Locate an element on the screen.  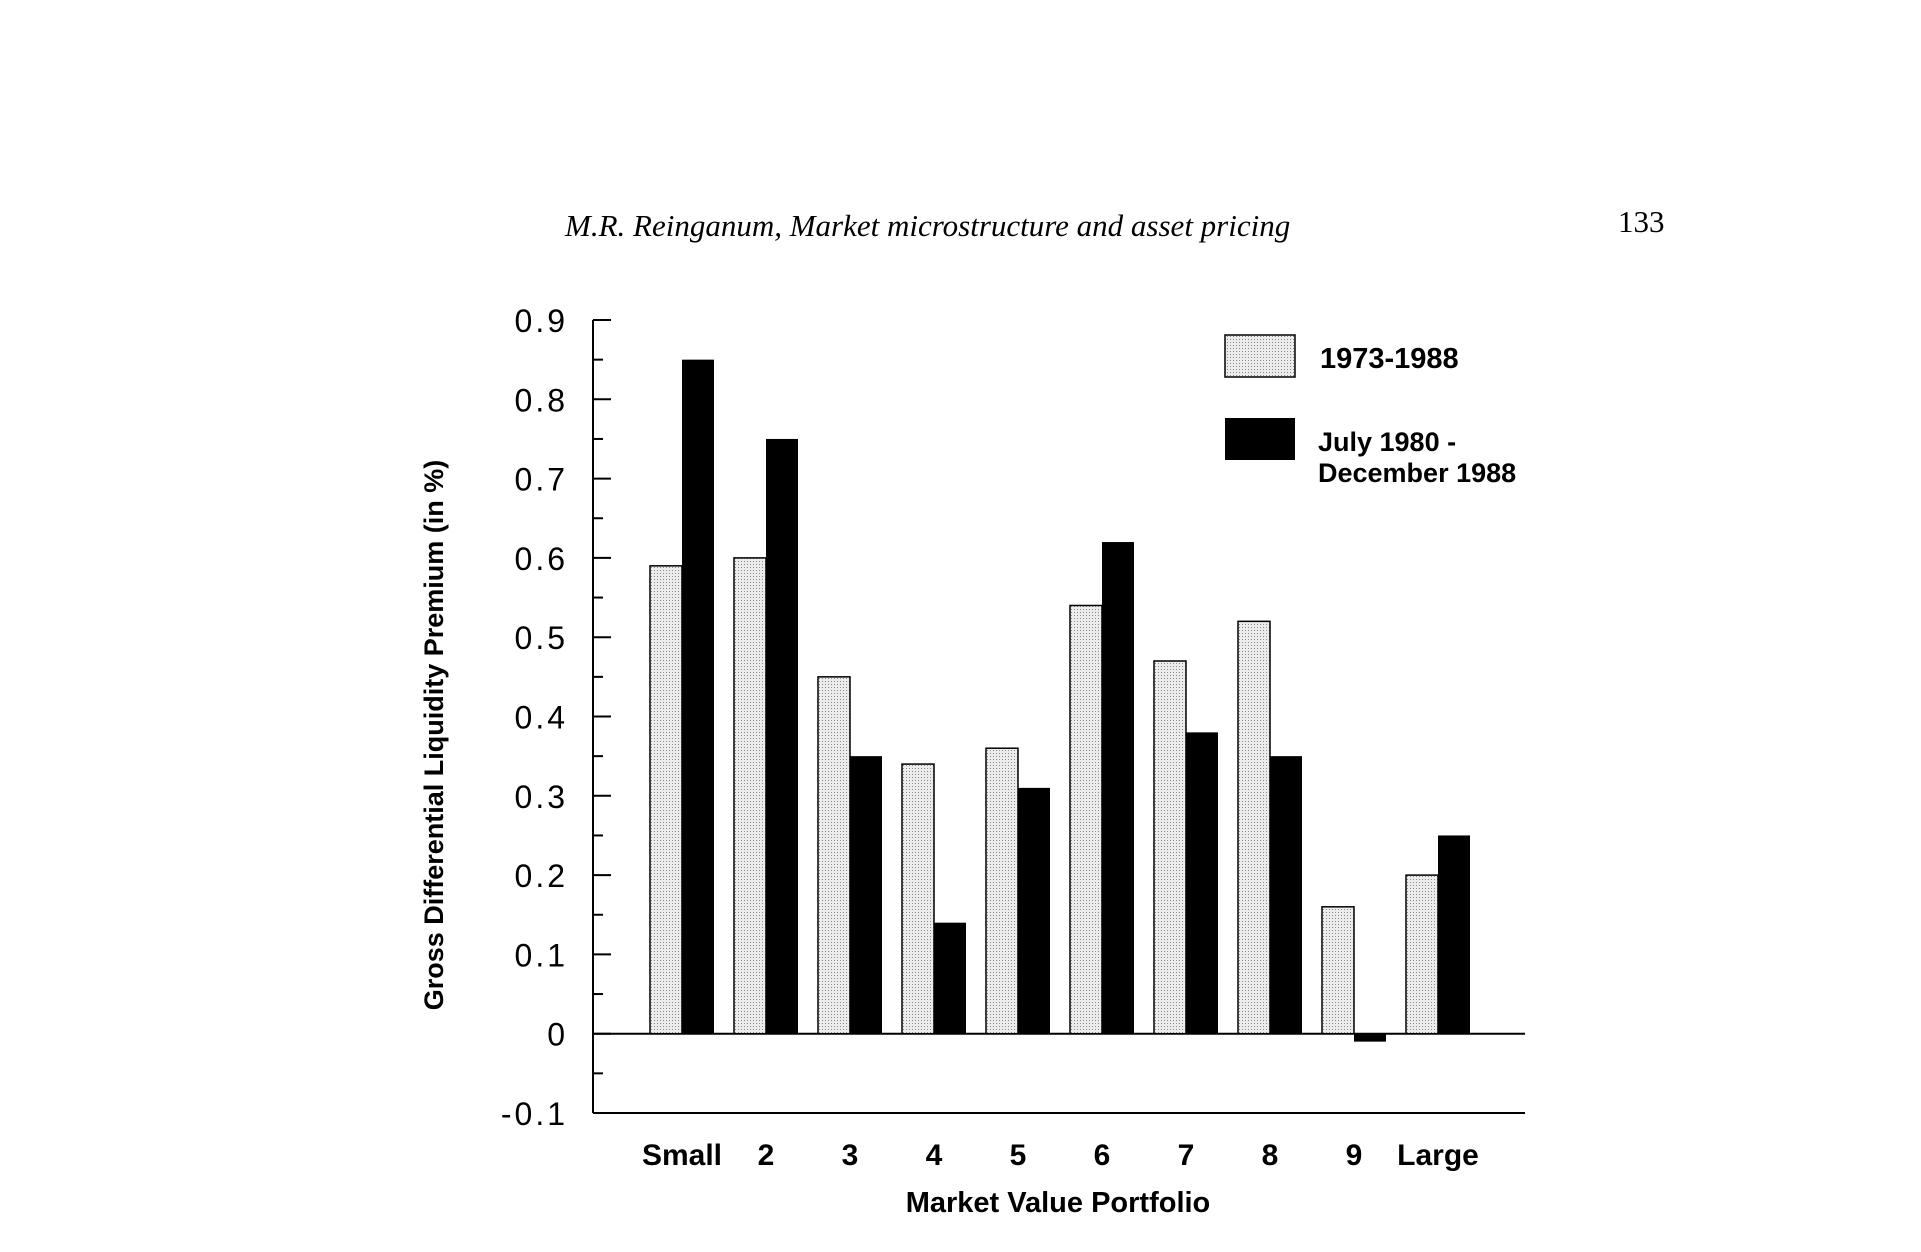
x-tick-label: 2 is located at coordinates (766, 1155).